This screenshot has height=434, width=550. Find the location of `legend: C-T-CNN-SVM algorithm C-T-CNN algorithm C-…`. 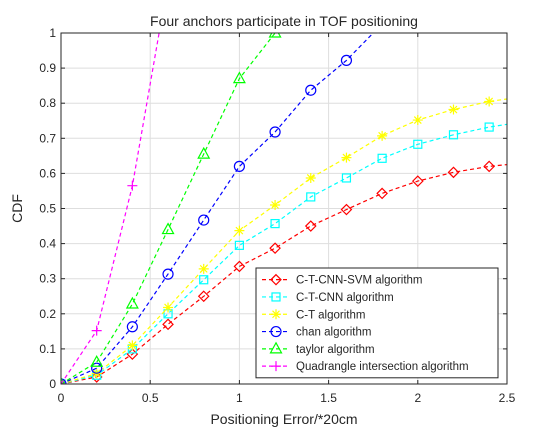

legend: C-T-CNN-SVM algorithm C-T-CNN algorithm C-… is located at coordinates (377, 323).